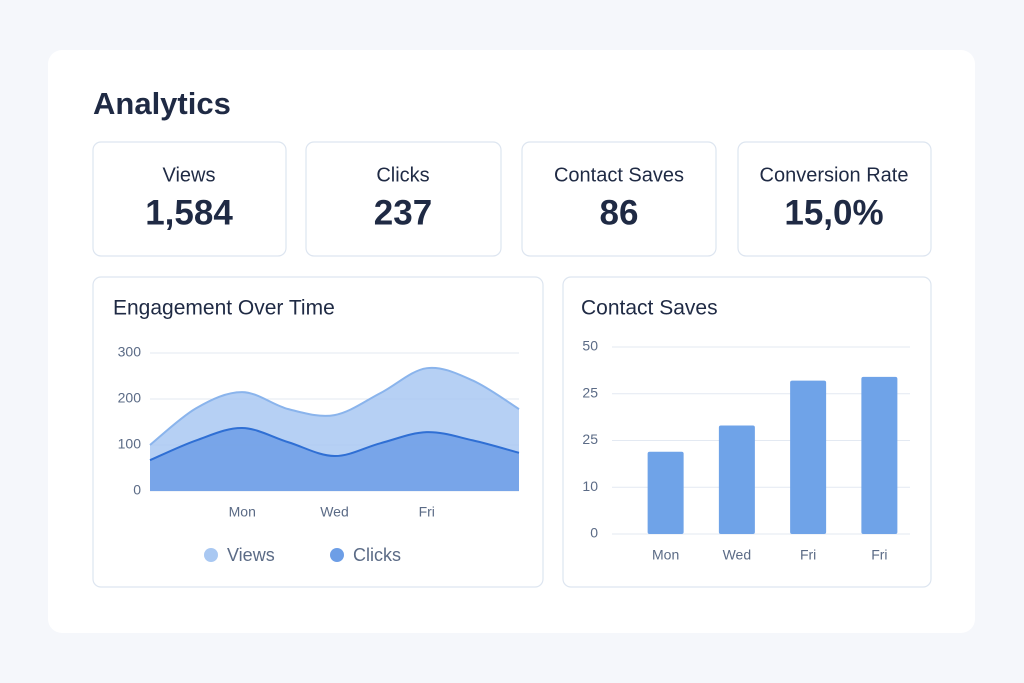  Describe the element at coordinates (162, 103) in the screenshot. I see `page-title: Analytics` at that location.